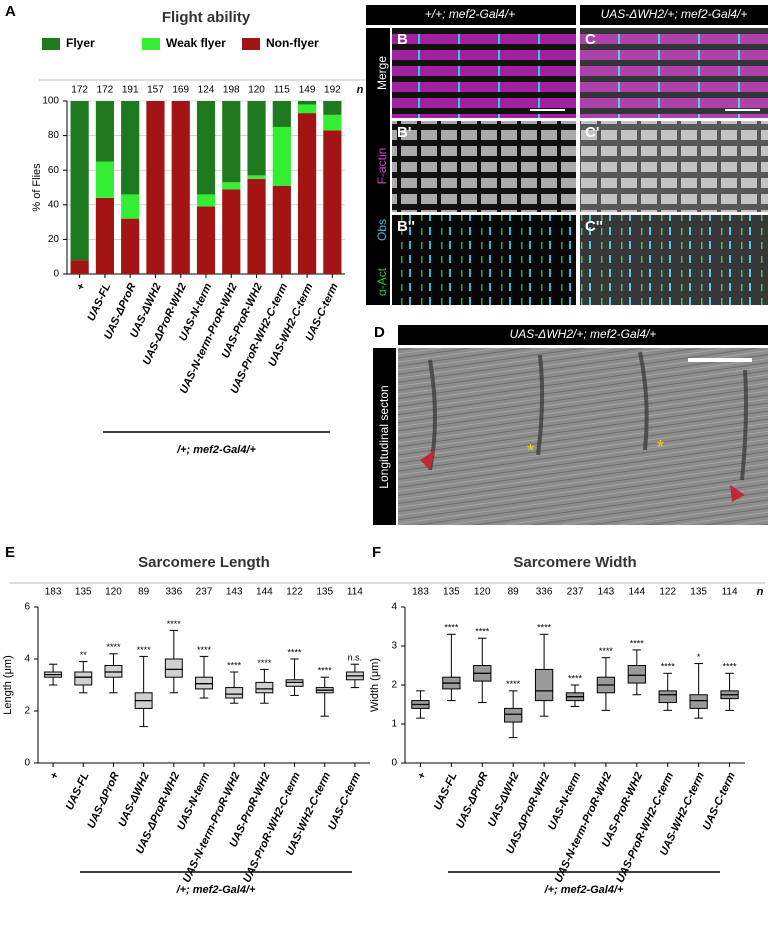 The height and width of the screenshot is (948, 768). What do you see at coordinates (698, 592) in the screenshot?
I see `n-label: 135` at bounding box center [698, 592].